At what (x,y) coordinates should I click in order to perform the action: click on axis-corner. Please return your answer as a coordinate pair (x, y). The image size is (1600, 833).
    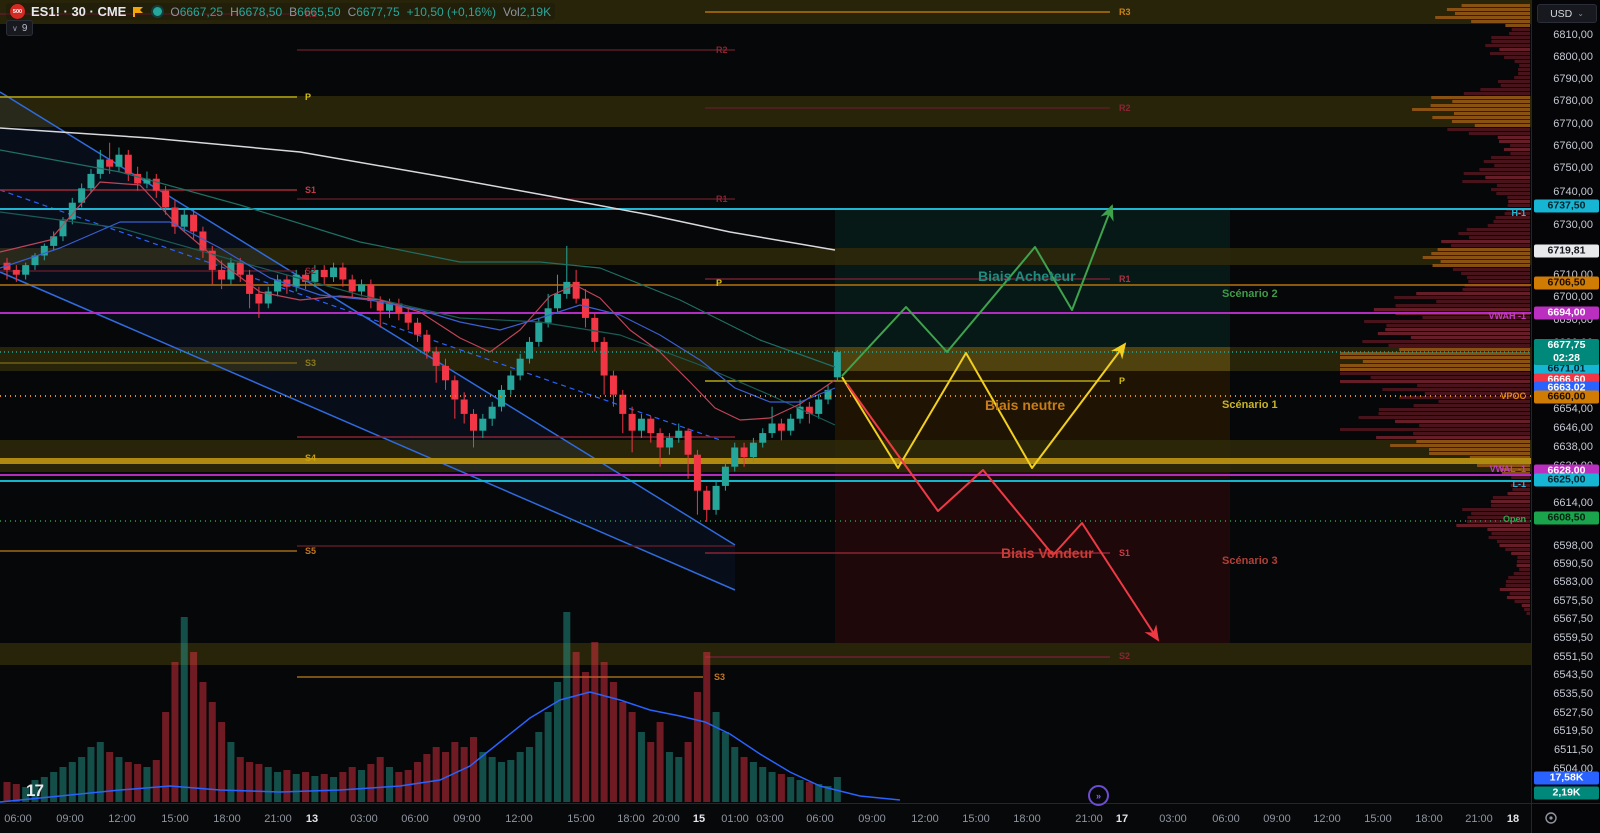
    Looking at the image, I should click on (1565, 818).